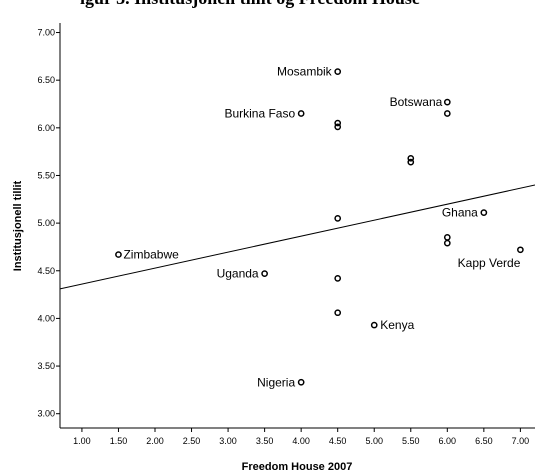 The width and height of the screenshot is (535, 474). What do you see at coordinates (46, 80) in the screenshot?
I see `y-tick-label: 6.50` at bounding box center [46, 80].